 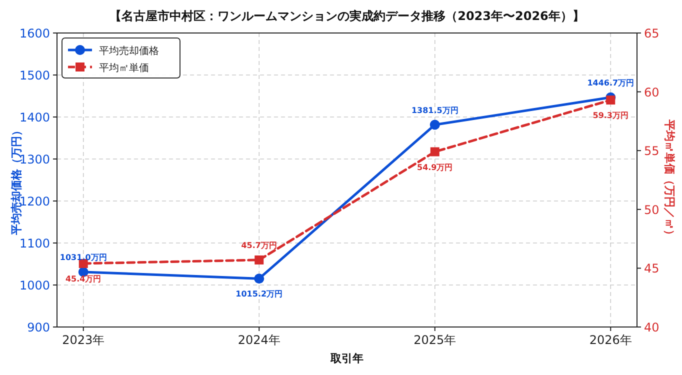 I want to click on data-label: 1031.0万円, so click(x=83, y=257).